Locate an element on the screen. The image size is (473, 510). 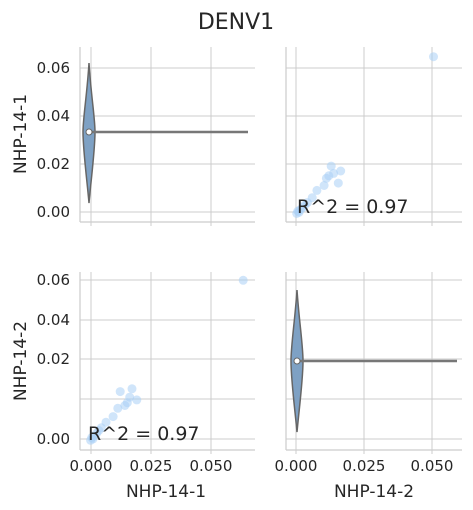
xlabel-col2: NHP-14-2 is located at coordinates (374, 492).